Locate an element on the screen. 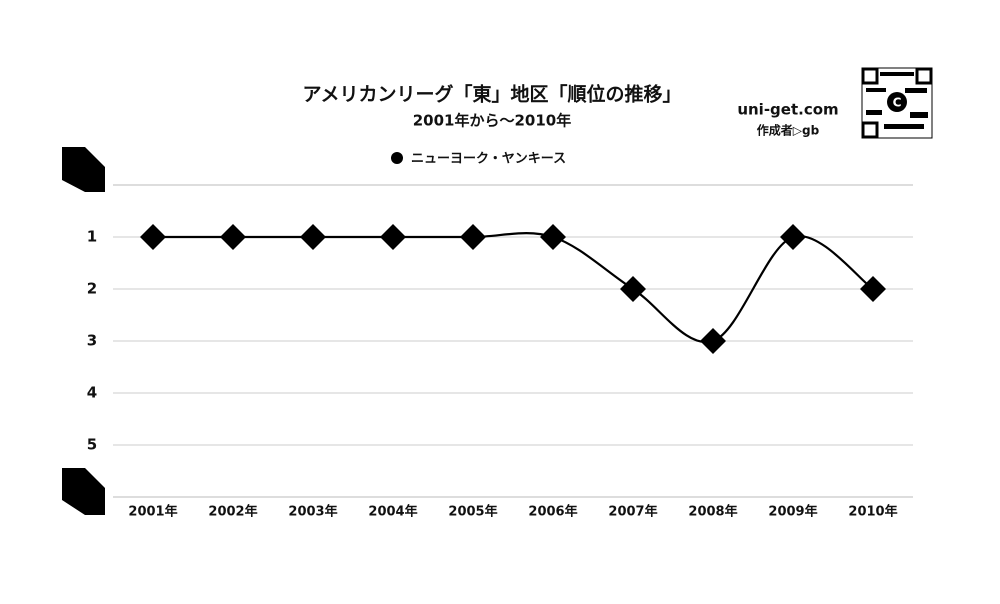 The width and height of the screenshot is (1000, 604). legend-marker is located at coordinates (397, 158).